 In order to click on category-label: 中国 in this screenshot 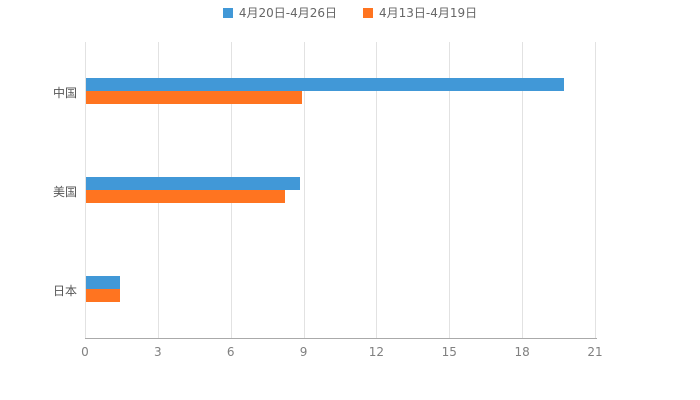, I will do `click(64, 93)`.